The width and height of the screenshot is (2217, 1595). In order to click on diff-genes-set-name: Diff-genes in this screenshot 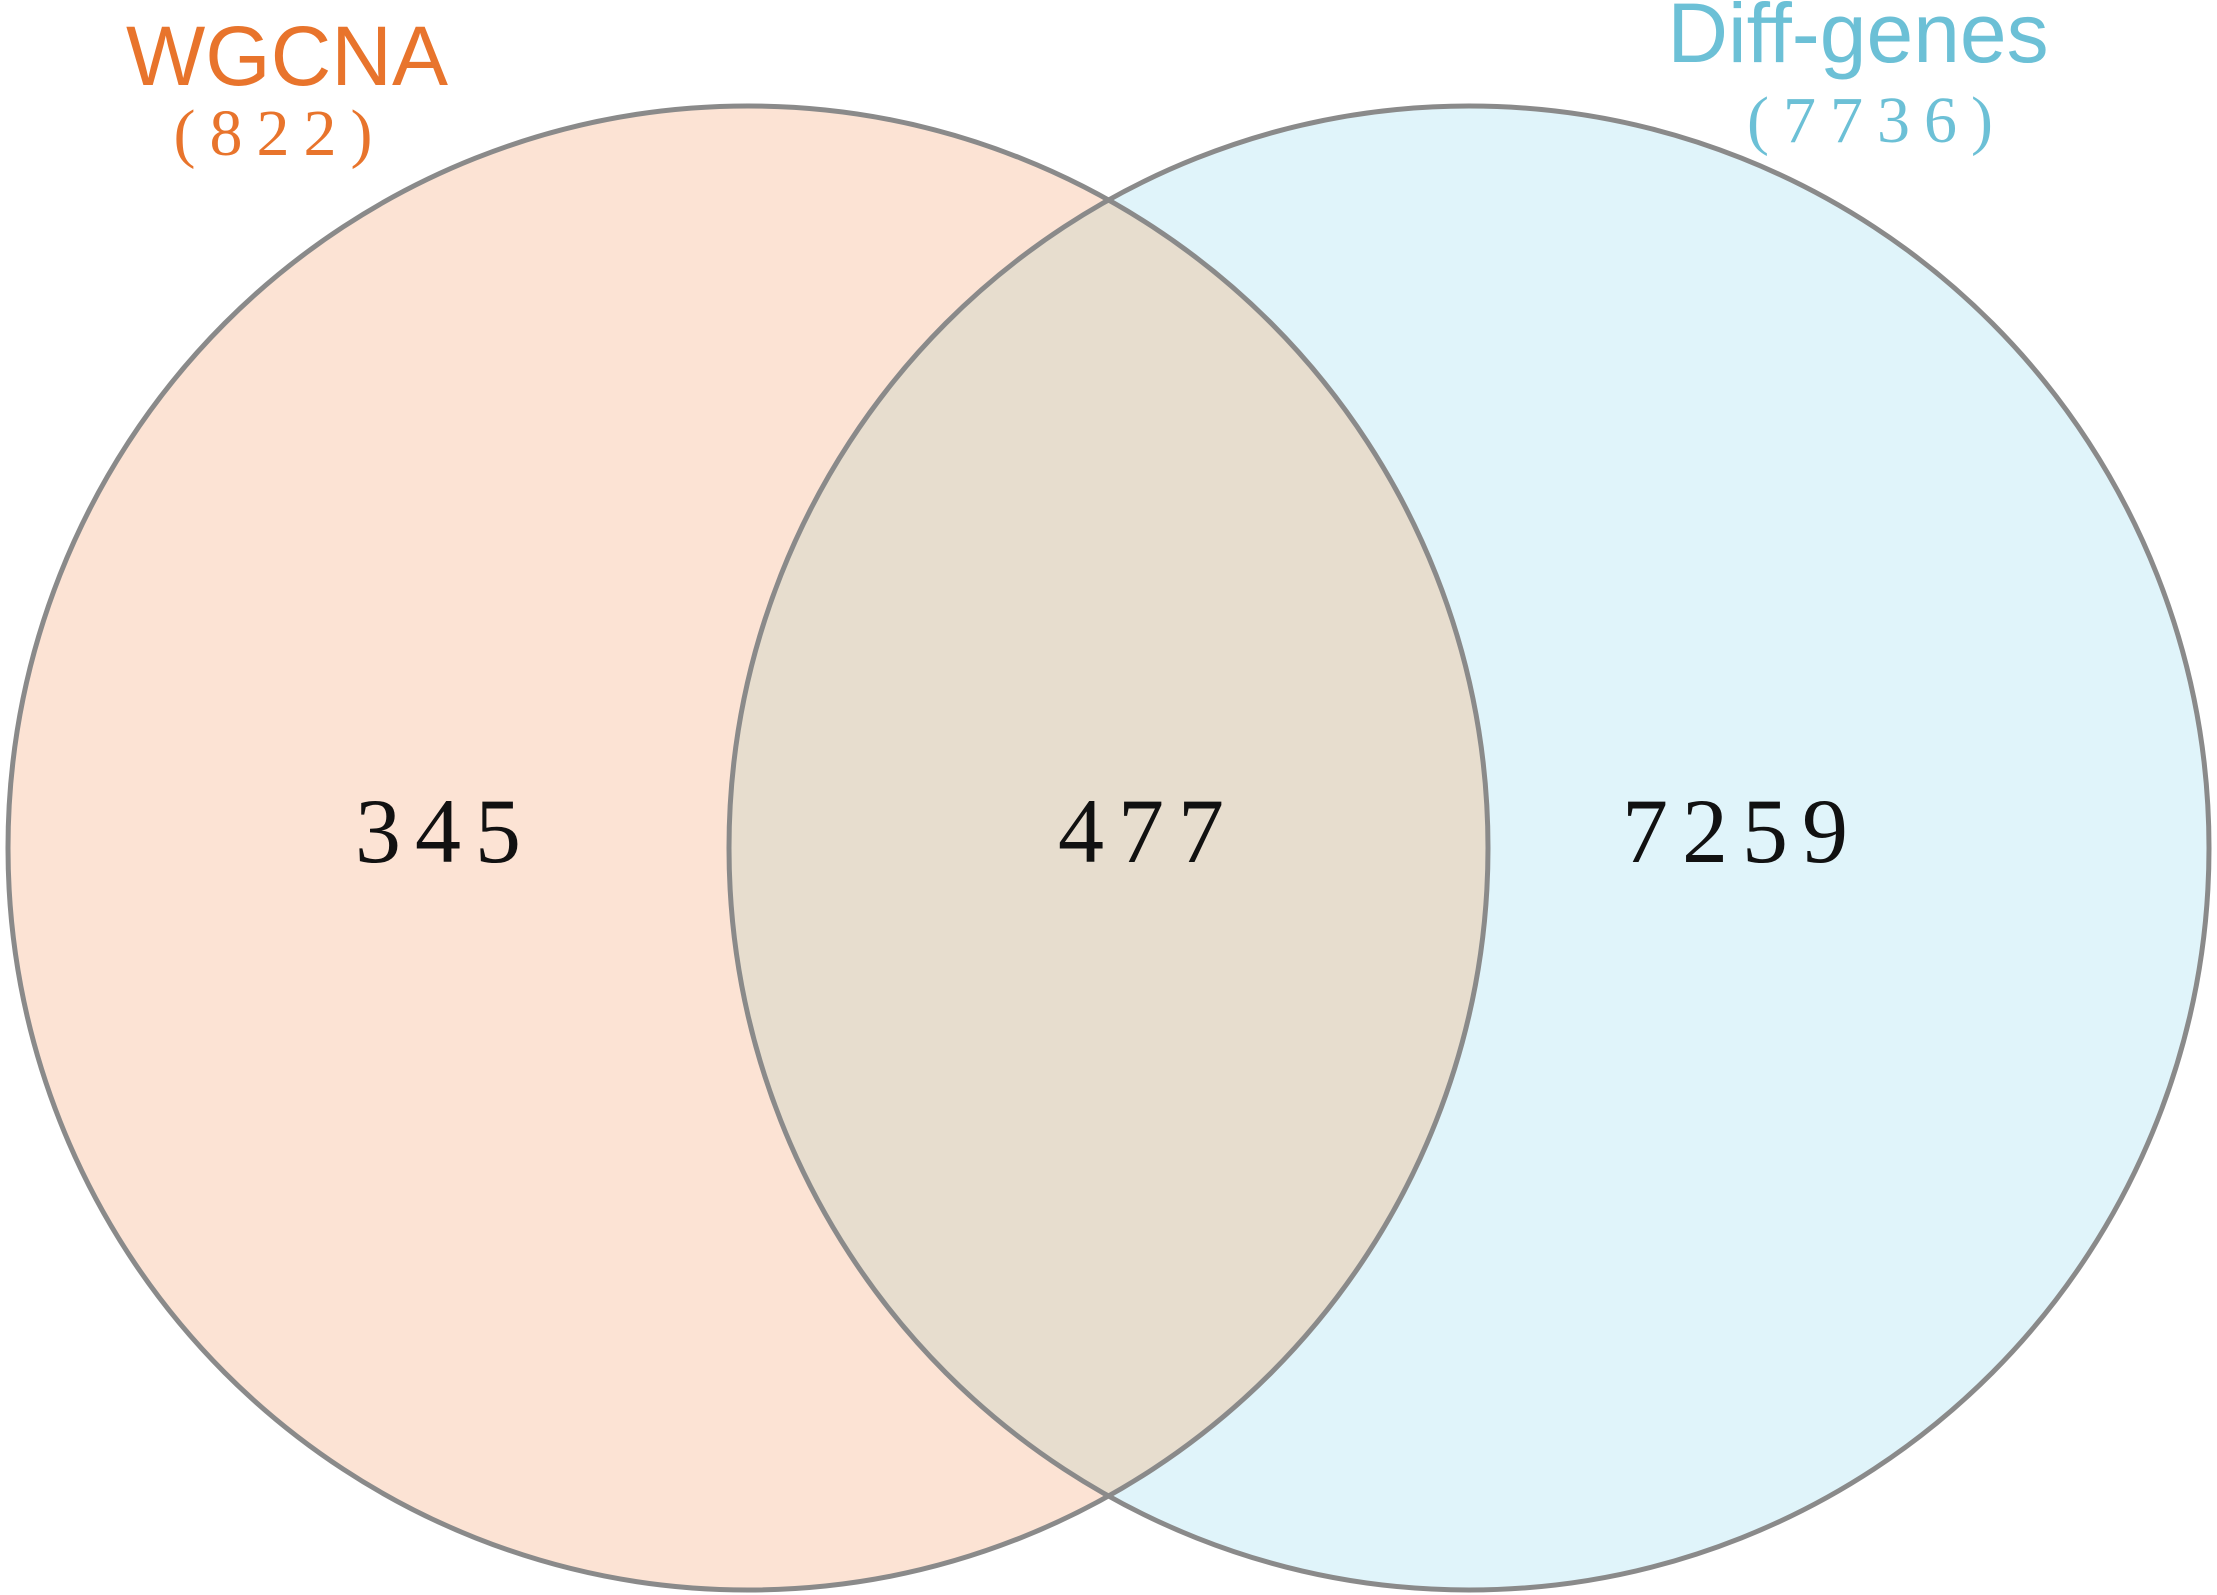, I will do `click(1857, 40)`.